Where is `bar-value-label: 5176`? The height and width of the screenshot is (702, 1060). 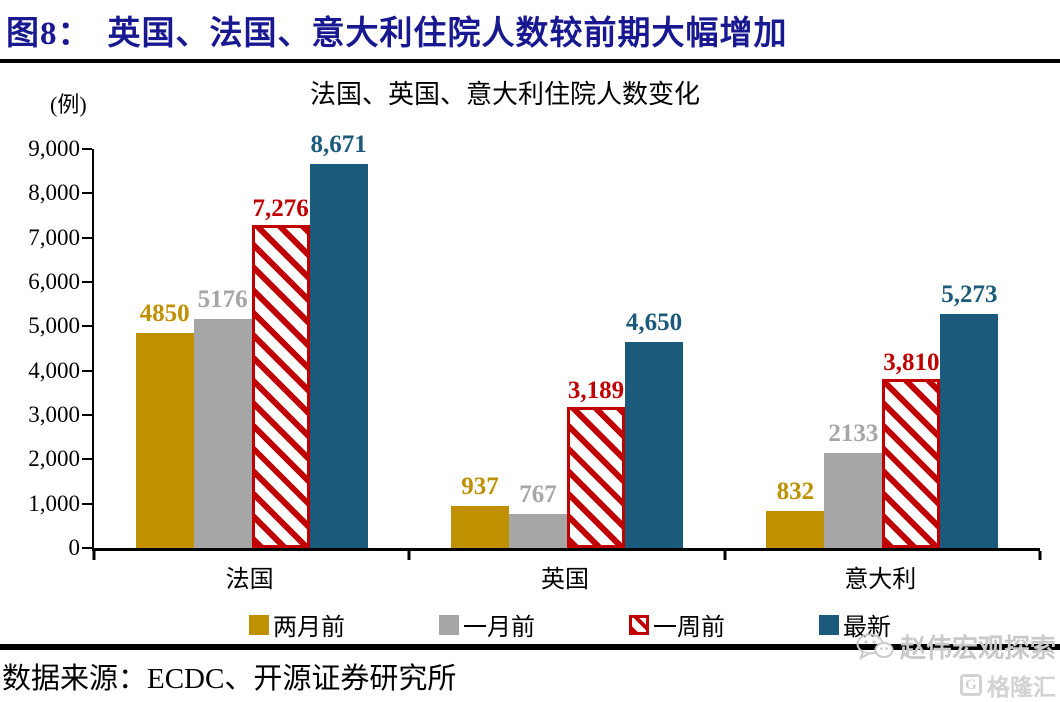
bar-value-label: 5176 is located at coordinates (222, 299).